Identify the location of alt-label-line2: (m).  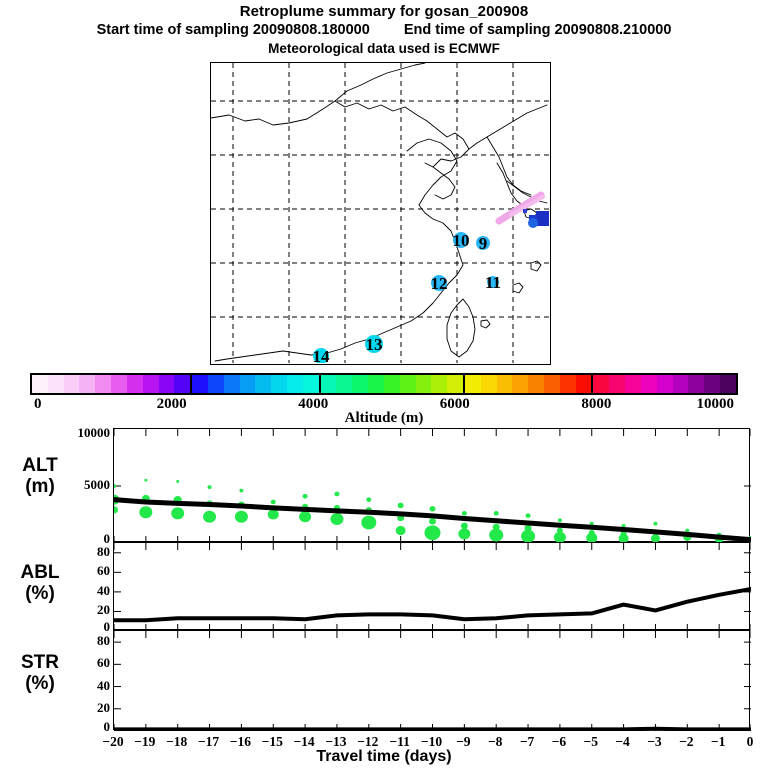
(40, 486).